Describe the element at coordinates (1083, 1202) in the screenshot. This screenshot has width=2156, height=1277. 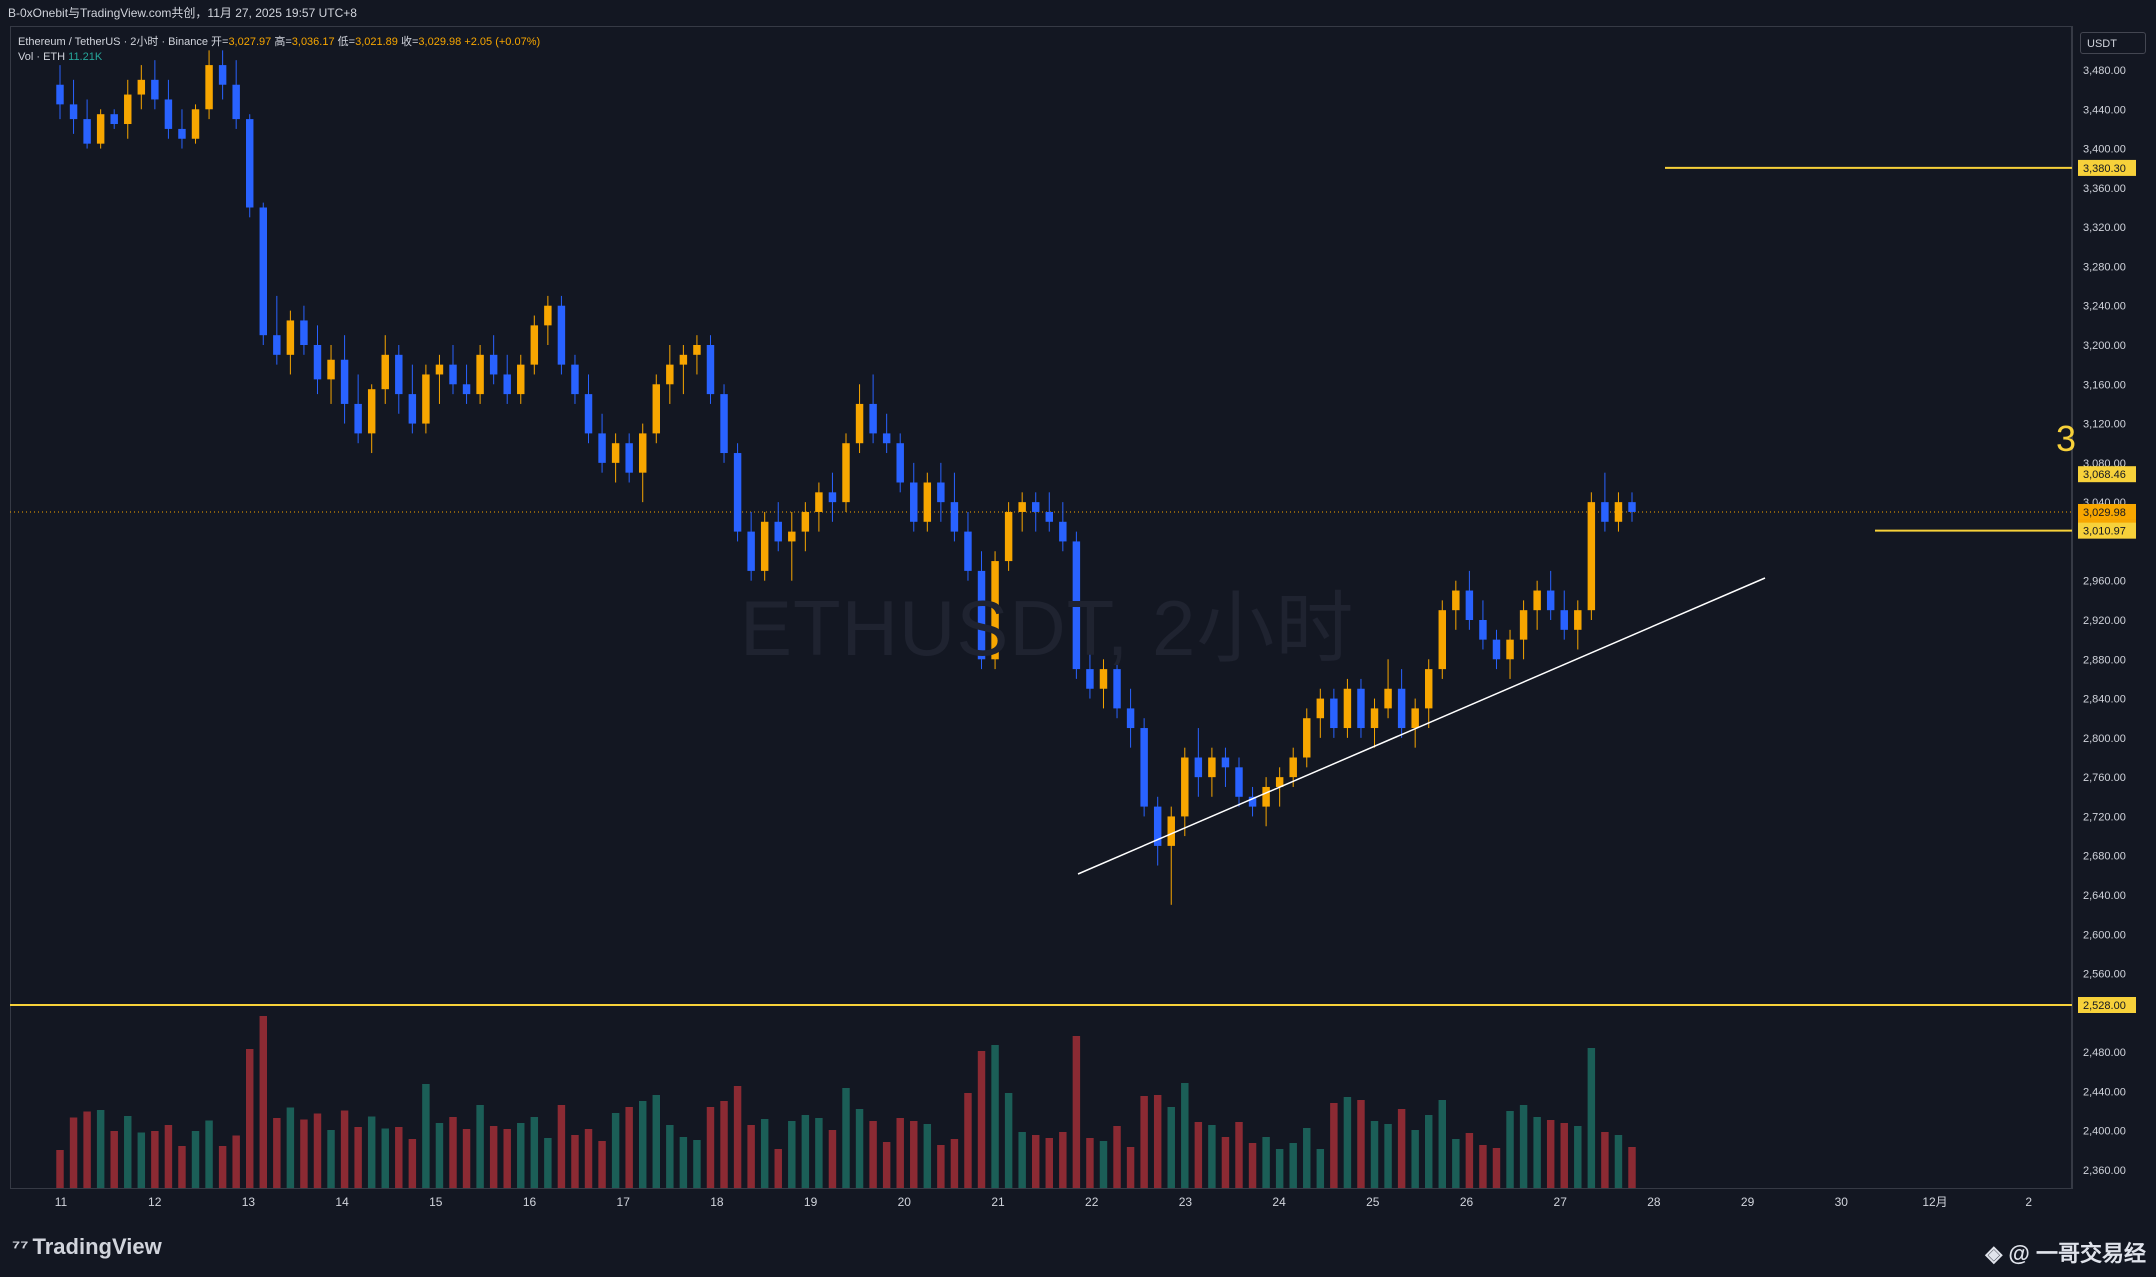
I see `time-axis` at that location.